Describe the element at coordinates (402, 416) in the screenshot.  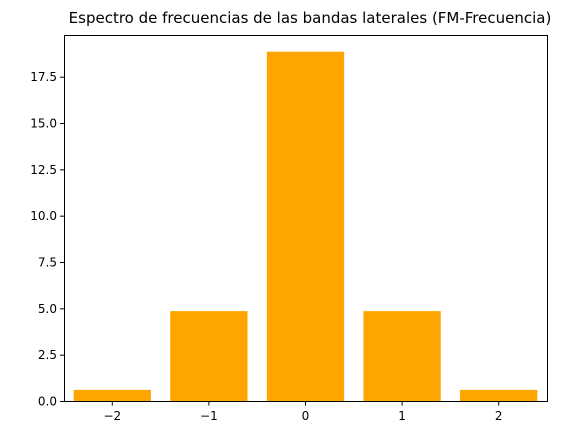
I see `x-tick-label: 1` at that location.